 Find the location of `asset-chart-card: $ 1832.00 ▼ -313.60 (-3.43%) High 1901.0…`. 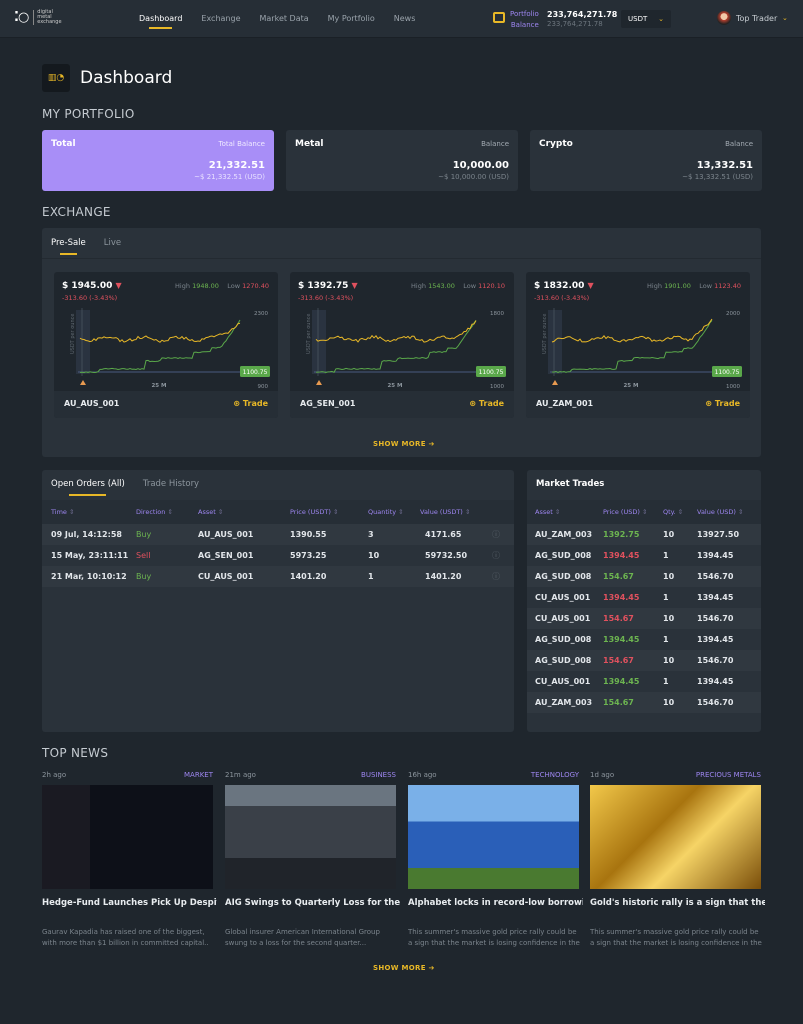

asset-chart-card: $ 1832.00 ▼ -313.60 (-3.43%) High 1901.0… is located at coordinates (638, 345).